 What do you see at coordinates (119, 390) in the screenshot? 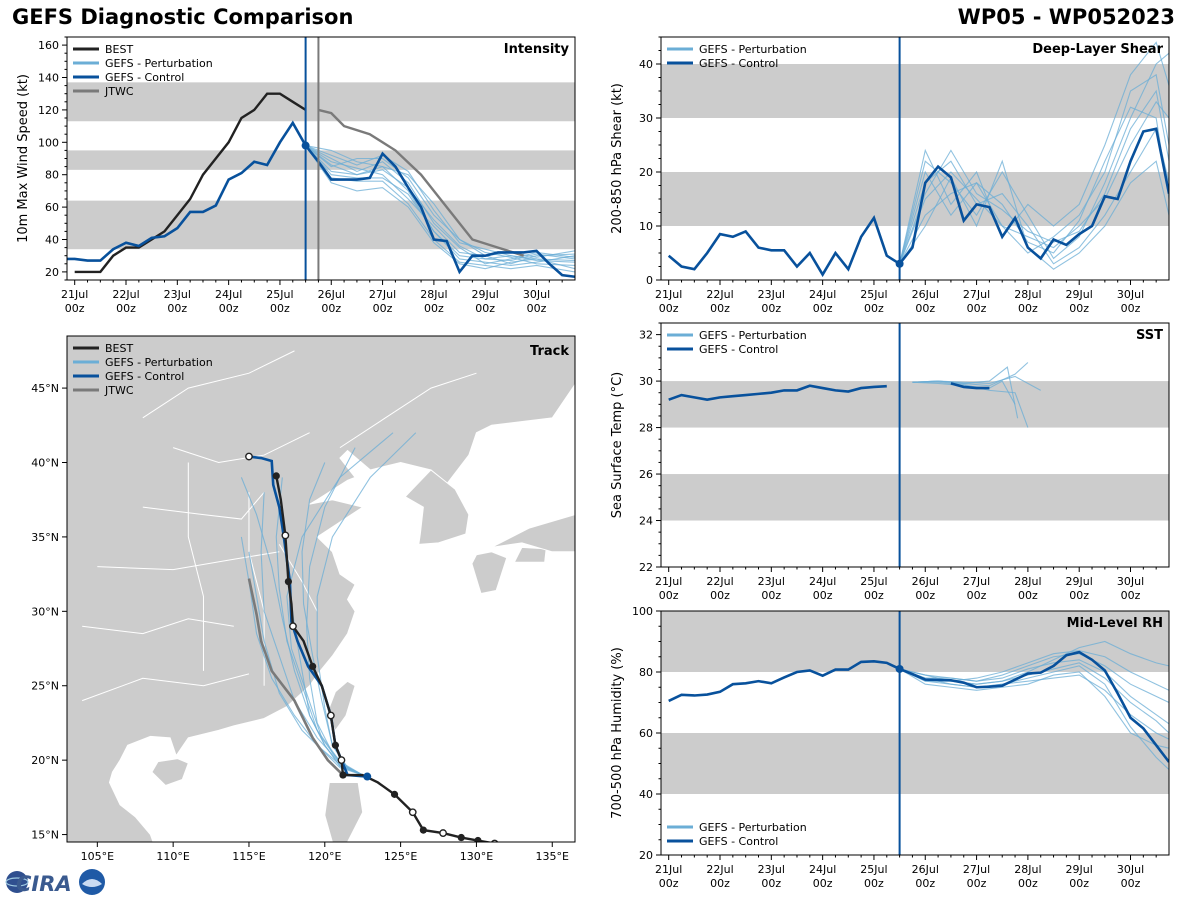
I see `track-legend-label: JTWC` at bounding box center [119, 390].